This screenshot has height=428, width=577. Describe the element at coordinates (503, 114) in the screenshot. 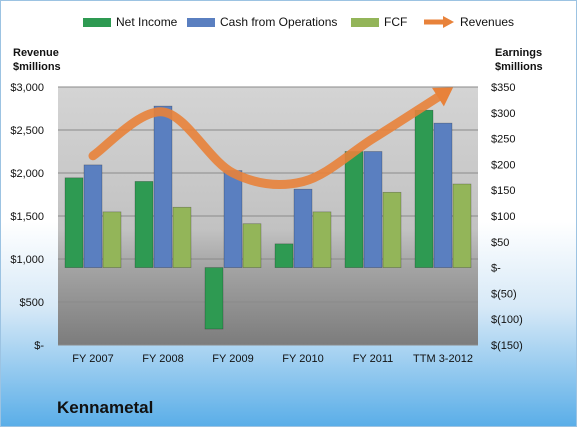

I see `right-tick-label-9: $300` at that location.